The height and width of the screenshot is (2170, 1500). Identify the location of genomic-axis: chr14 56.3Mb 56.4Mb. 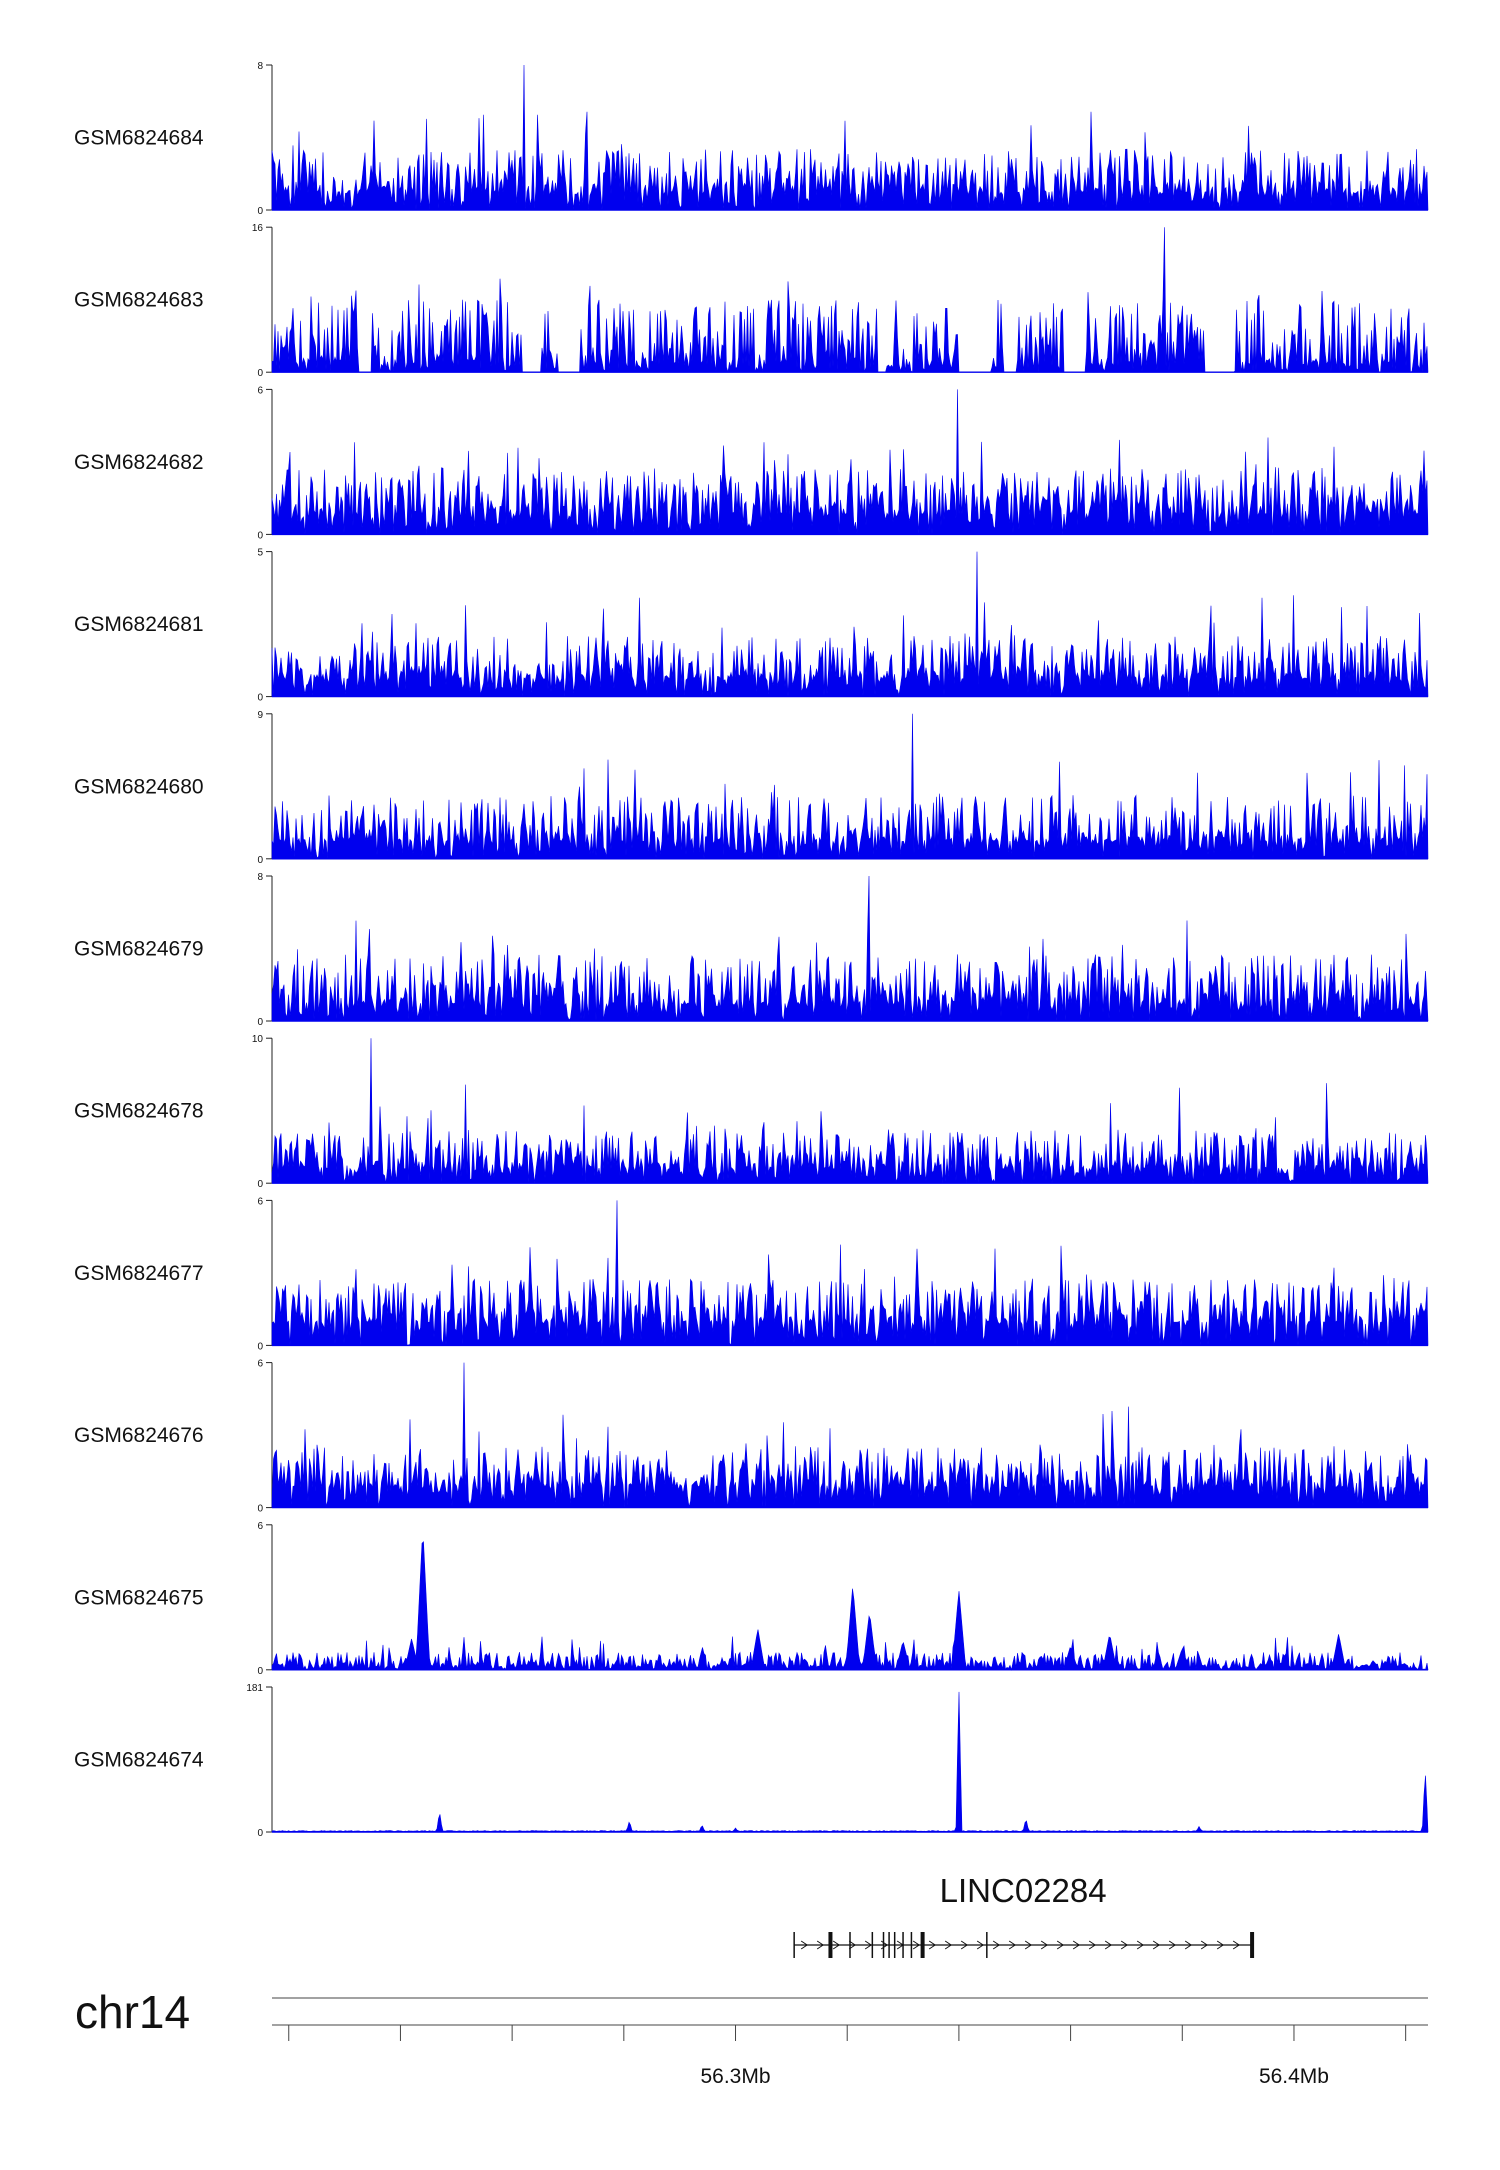
(751, 2037).